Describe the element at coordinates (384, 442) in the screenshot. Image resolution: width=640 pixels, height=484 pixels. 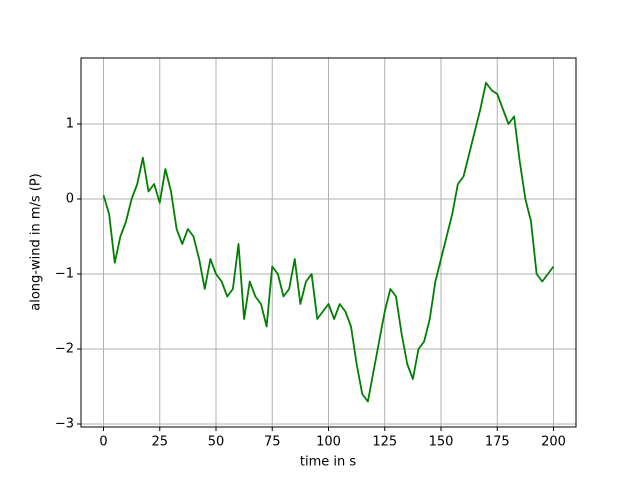
I see `x-tick-label: 125` at that location.